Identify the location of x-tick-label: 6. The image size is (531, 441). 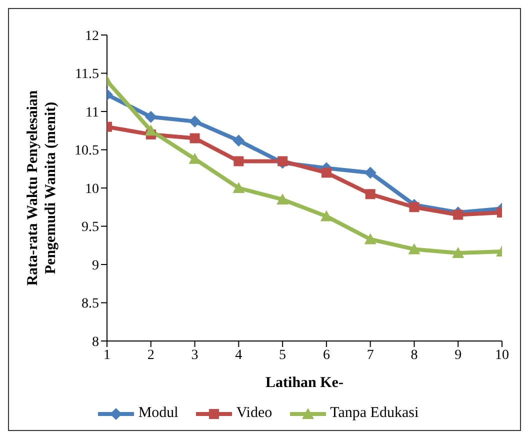
(326, 355).